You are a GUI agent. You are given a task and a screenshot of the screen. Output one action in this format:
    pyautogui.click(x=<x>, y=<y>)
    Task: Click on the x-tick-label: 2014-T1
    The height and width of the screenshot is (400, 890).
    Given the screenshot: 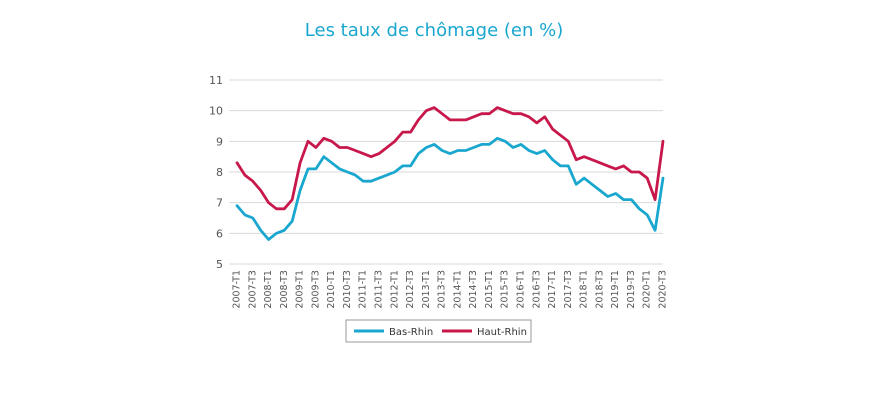 What is the action you would take?
    pyautogui.click(x=457, y=289)
    